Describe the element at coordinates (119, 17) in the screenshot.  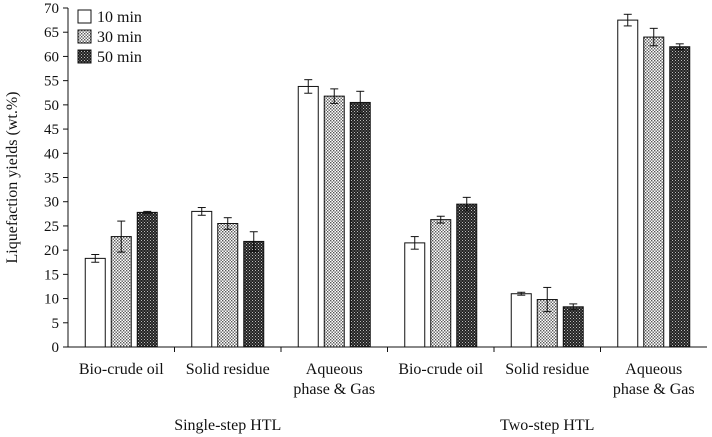
I see `legend-label-0: 10 min` at that location.